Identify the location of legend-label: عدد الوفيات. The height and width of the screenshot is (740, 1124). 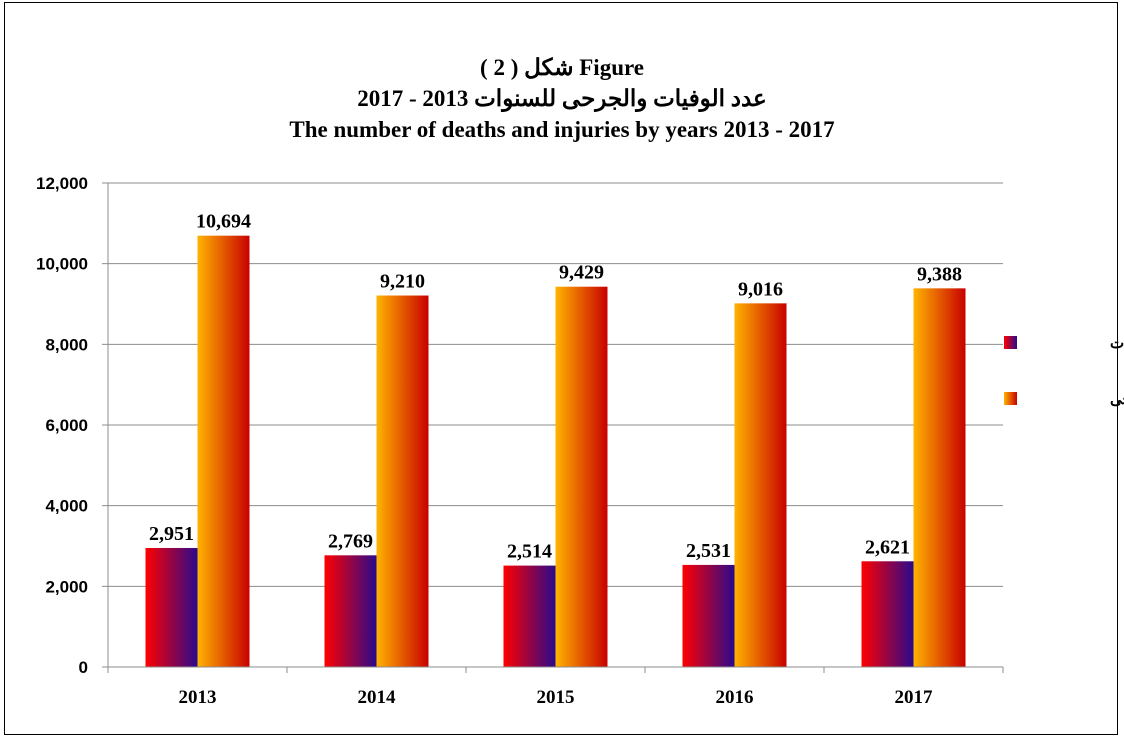
(1117, 343).